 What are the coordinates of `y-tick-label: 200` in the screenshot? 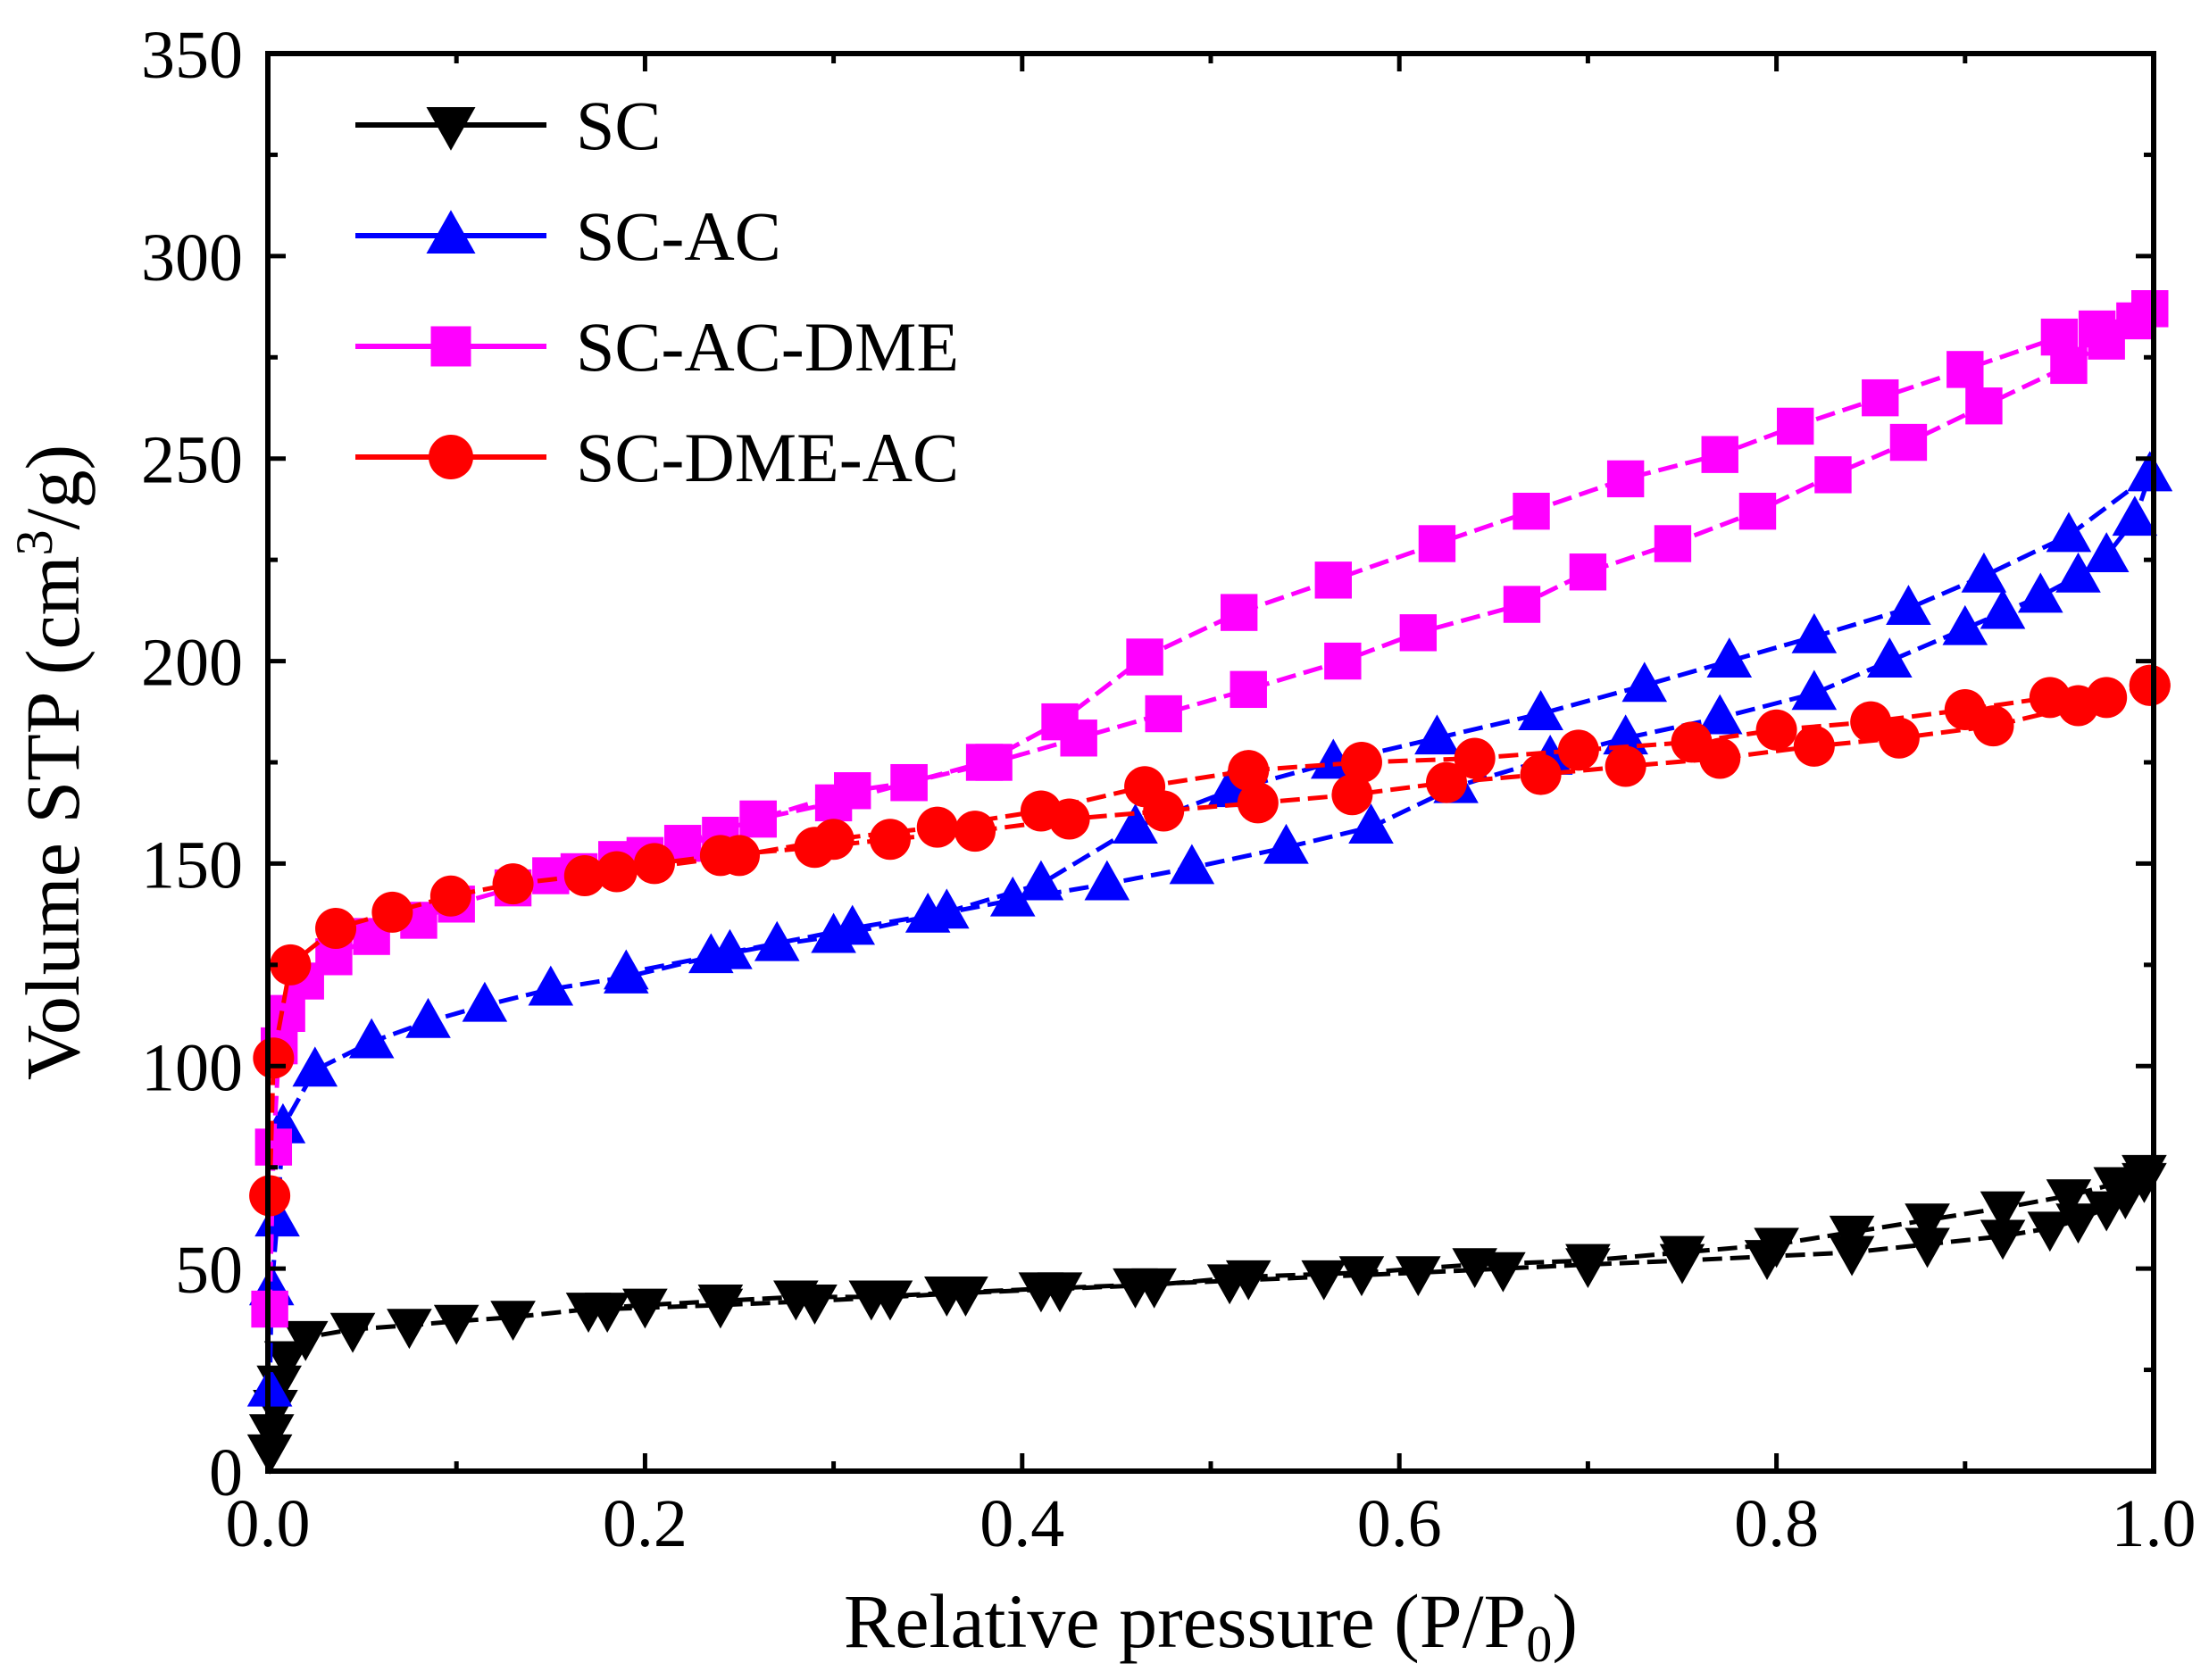 It's located at (192, 664).